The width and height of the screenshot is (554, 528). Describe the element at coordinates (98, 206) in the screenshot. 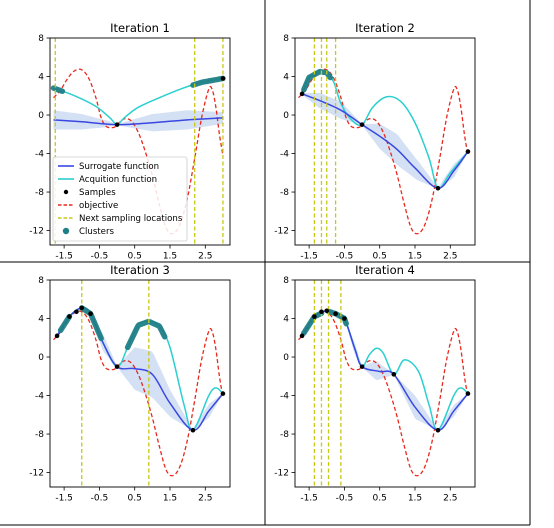

I see `legend-label-objective: objective` at that location.